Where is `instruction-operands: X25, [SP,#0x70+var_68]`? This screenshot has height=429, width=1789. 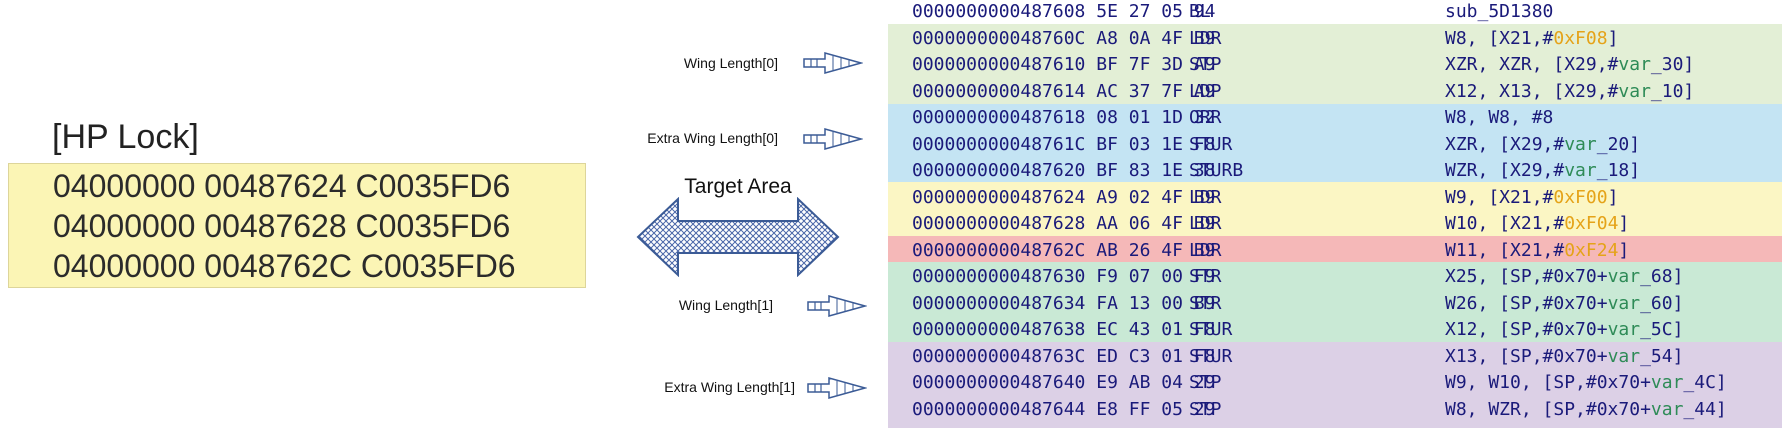 instruction-operands: X25, [SP,#0x70+var_68] is located at coordinates (1564, 276).